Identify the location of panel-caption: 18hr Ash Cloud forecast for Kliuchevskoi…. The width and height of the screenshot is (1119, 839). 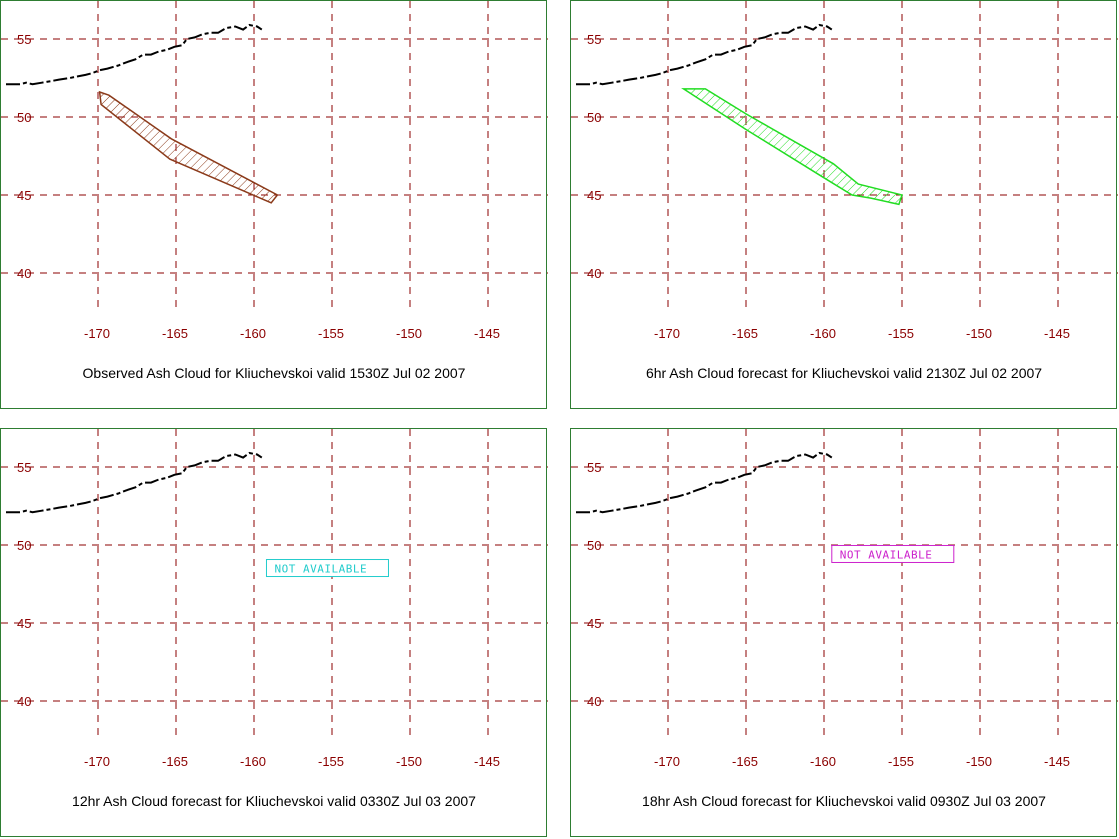
(844, 801).